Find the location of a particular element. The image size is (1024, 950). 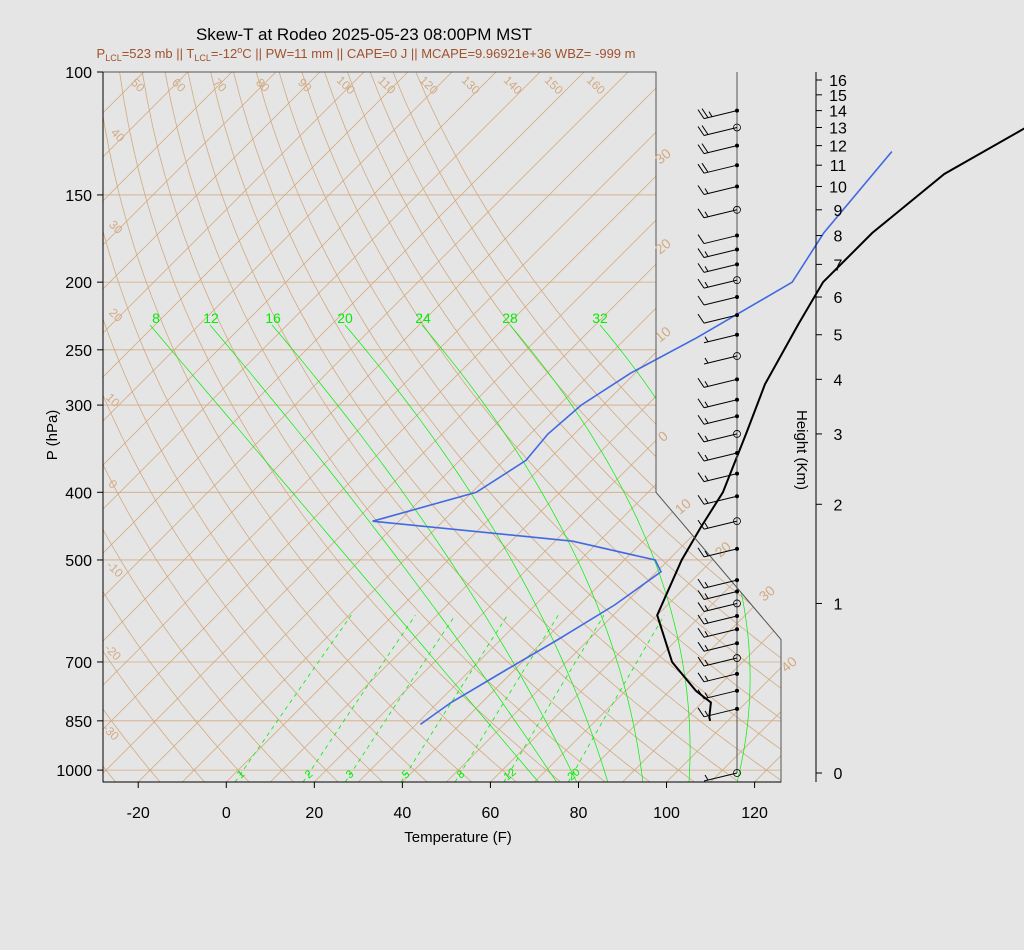

height-tick-label: 1 is located at coordinates (838, 604).